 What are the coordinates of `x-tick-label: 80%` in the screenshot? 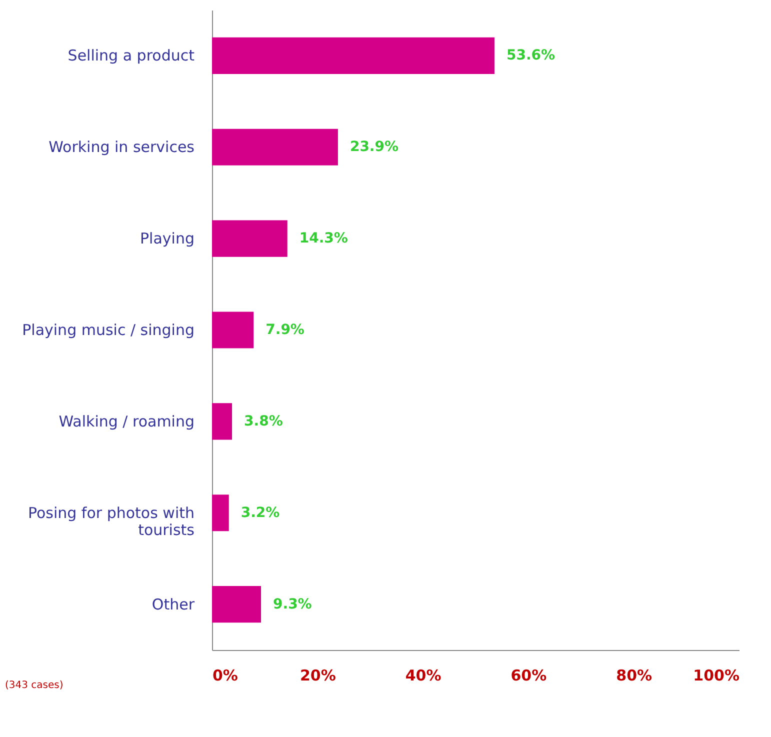 It's located at (634, 675).